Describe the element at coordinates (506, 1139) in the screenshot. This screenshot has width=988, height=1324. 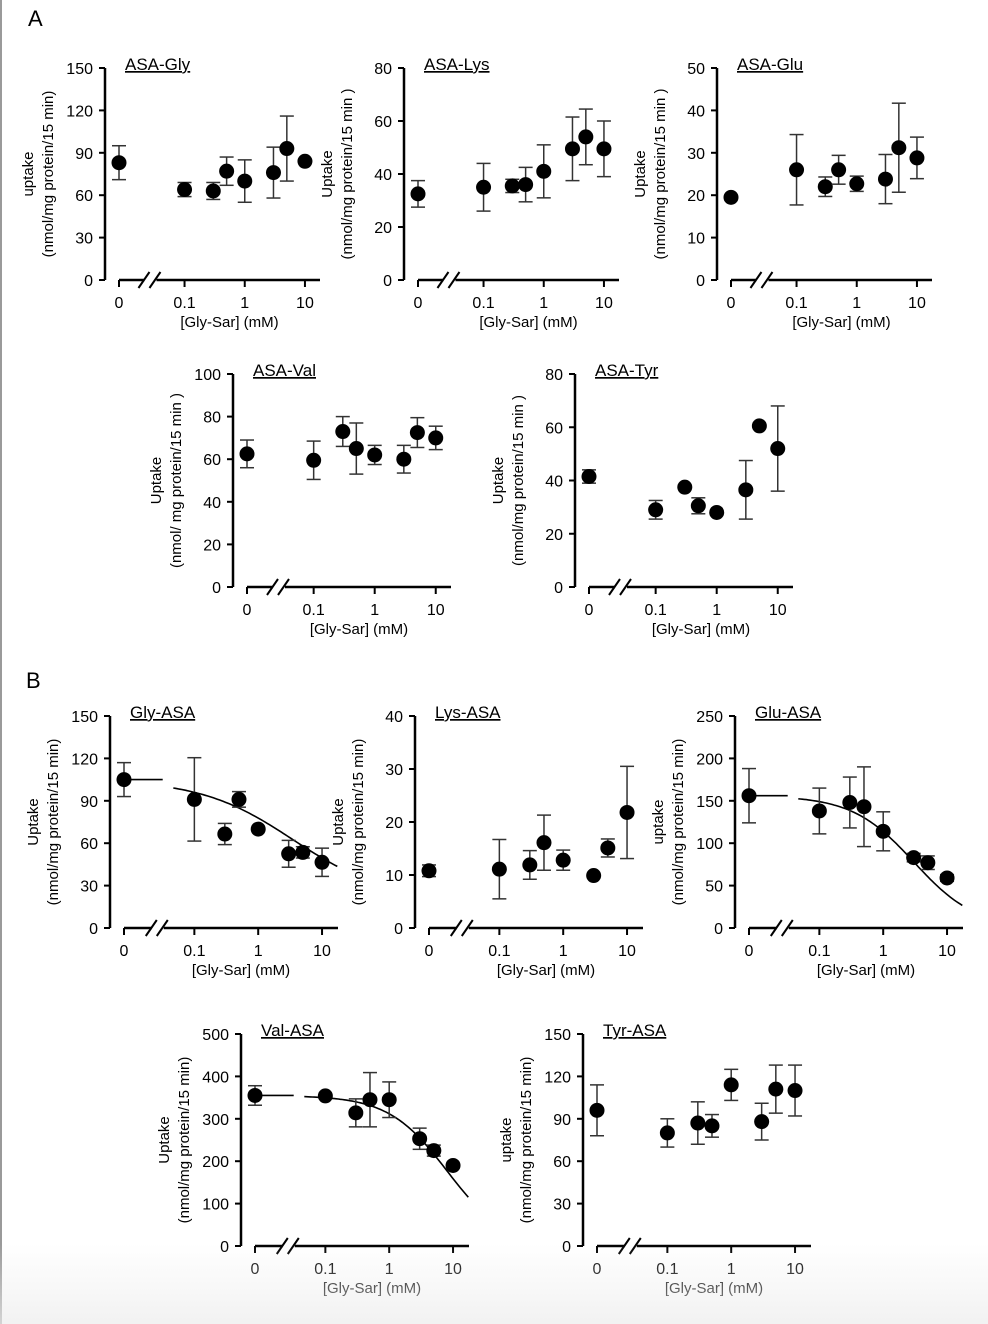
I see `y-axis-title: uptake` at that location.